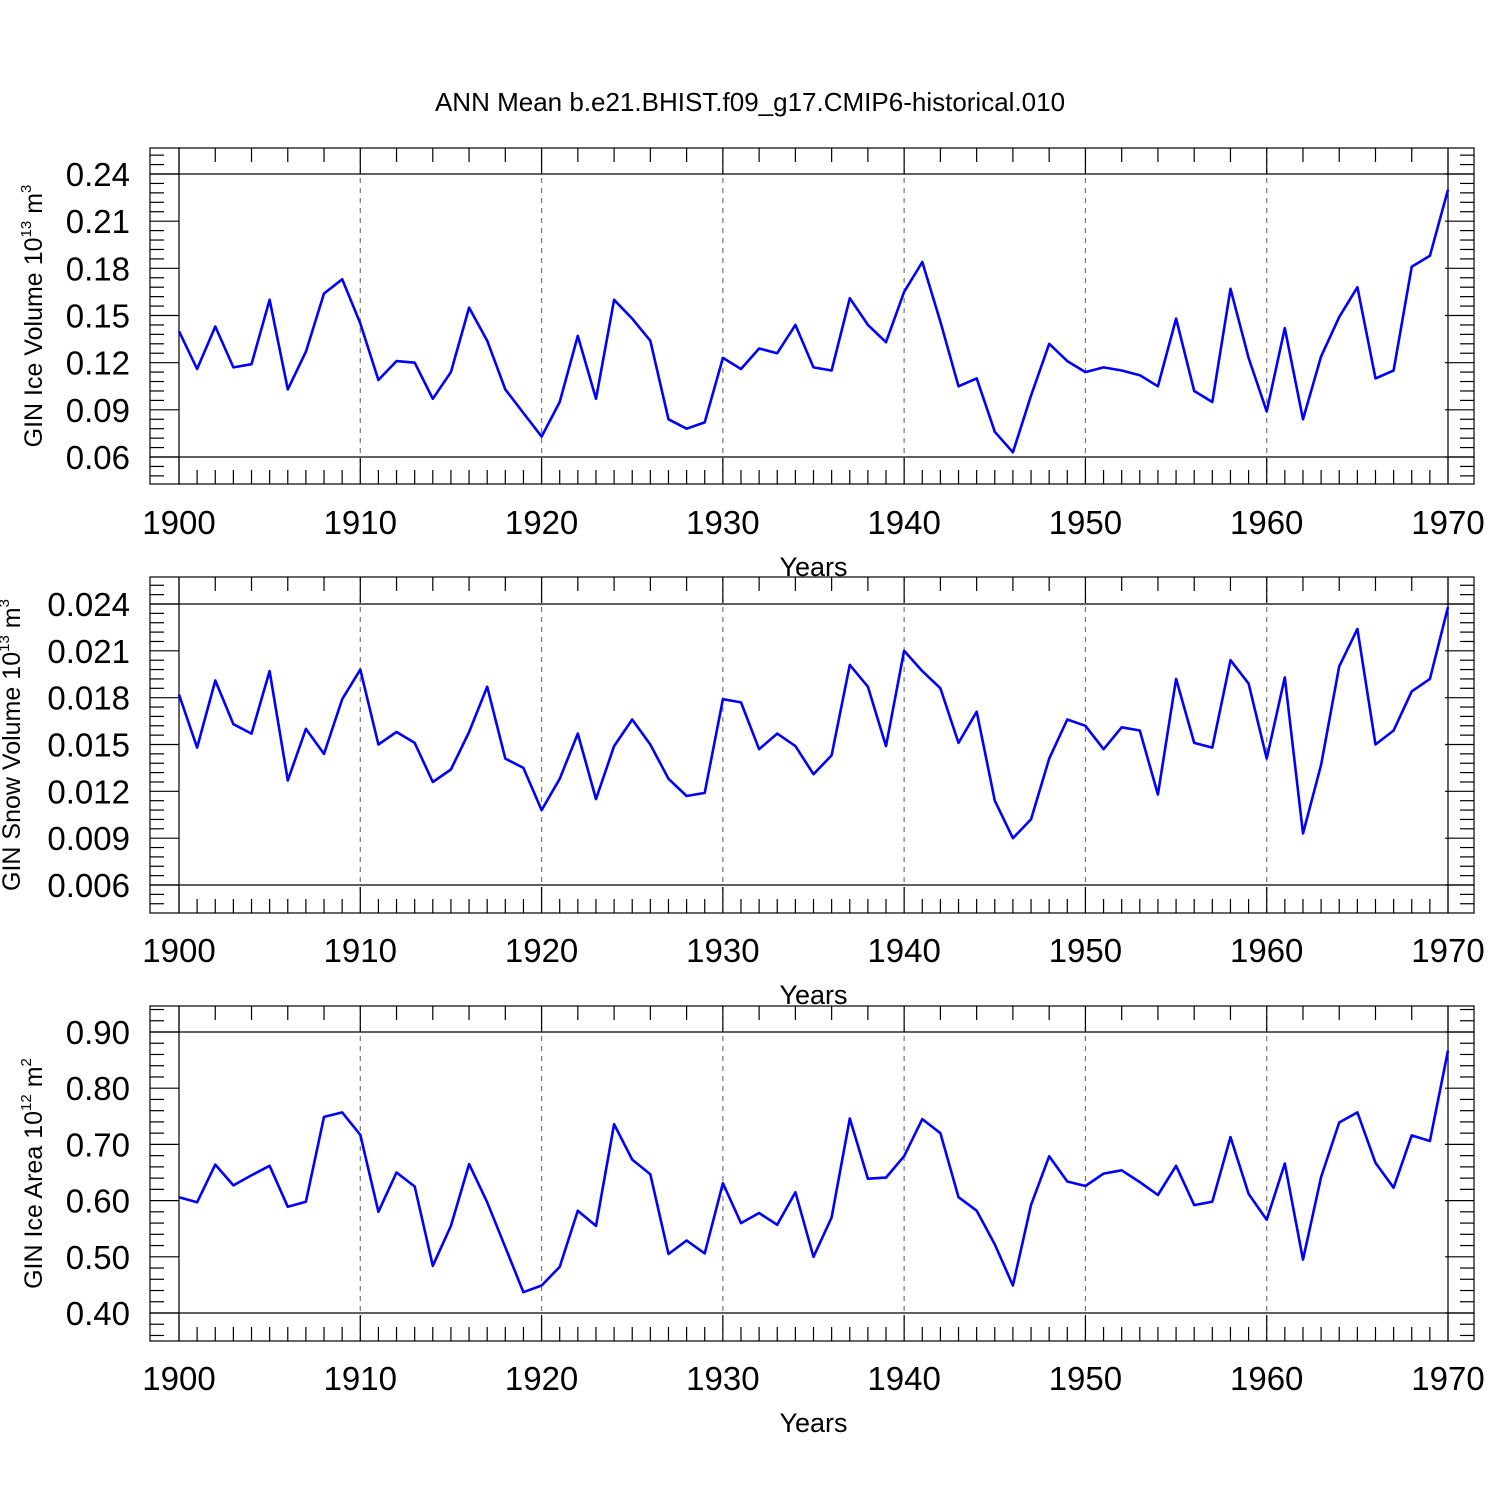 This screenshot has height=1505, width=1500. What do you see at coordinates (98, 174) in the screenshot?
I see `y-tick-label: 0.24` at bounding box center [98, 174].